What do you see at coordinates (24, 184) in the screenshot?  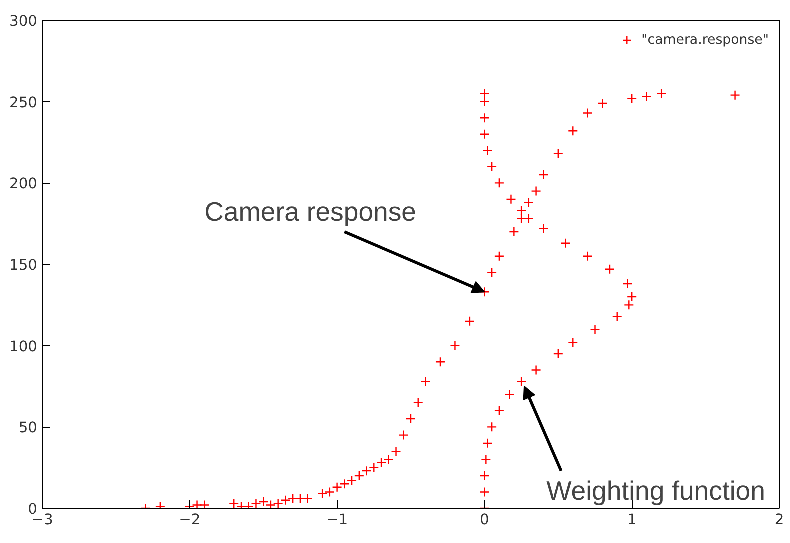 I see `y-tick-label: 200` at bounding box center [24, 184].